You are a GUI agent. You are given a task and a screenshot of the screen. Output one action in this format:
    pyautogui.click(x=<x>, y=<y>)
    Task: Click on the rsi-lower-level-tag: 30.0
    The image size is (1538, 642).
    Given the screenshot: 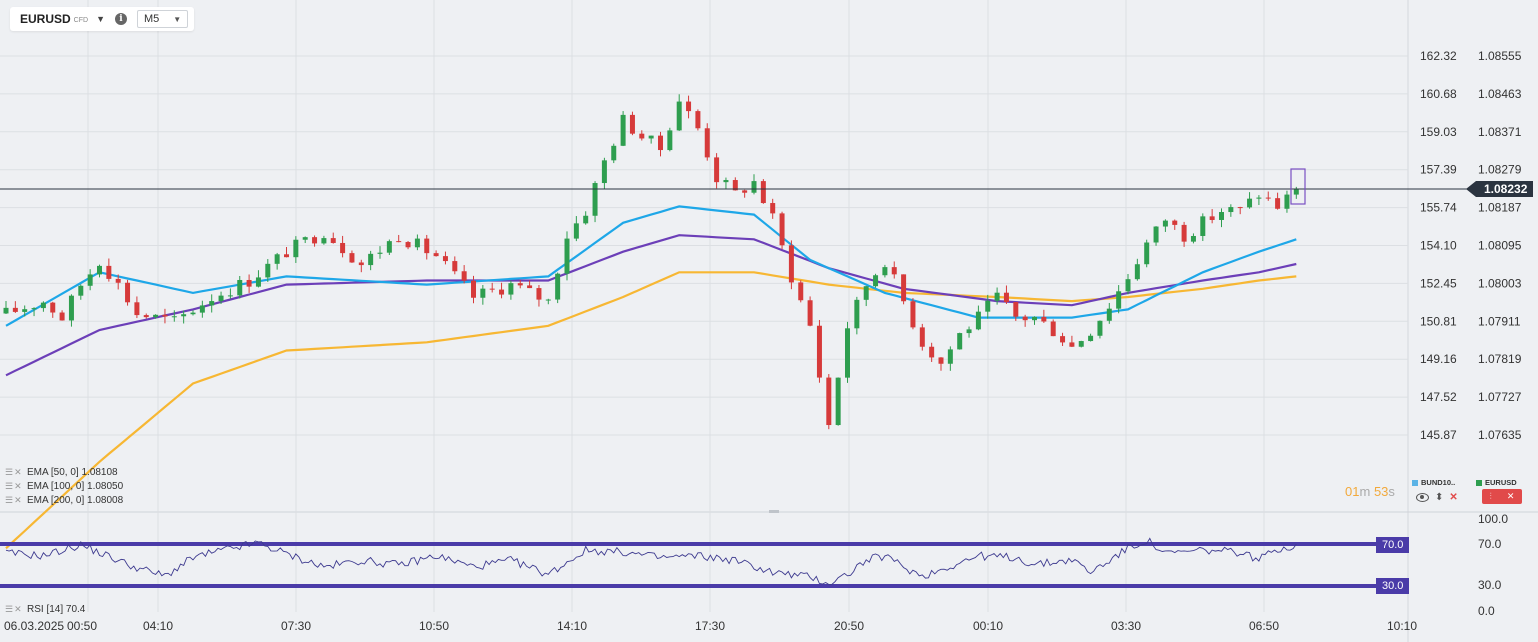 What is the action you would take?
    pyautogui.click(x=1393, y=586)
    